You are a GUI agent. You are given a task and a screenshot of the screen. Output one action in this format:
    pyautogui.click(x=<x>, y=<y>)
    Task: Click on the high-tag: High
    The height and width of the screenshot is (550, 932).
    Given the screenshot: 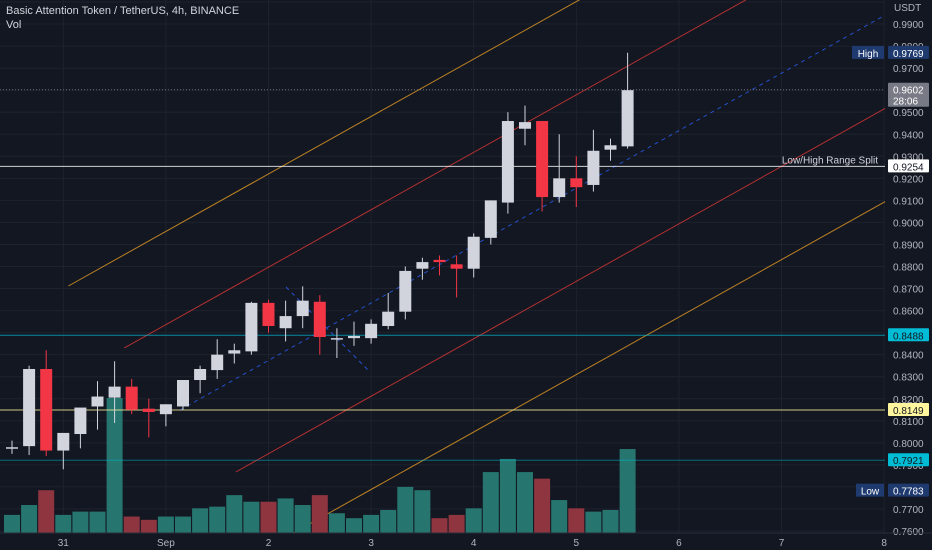 What is the action you would take?
    pyautogui.click(x=868, y=54)
    